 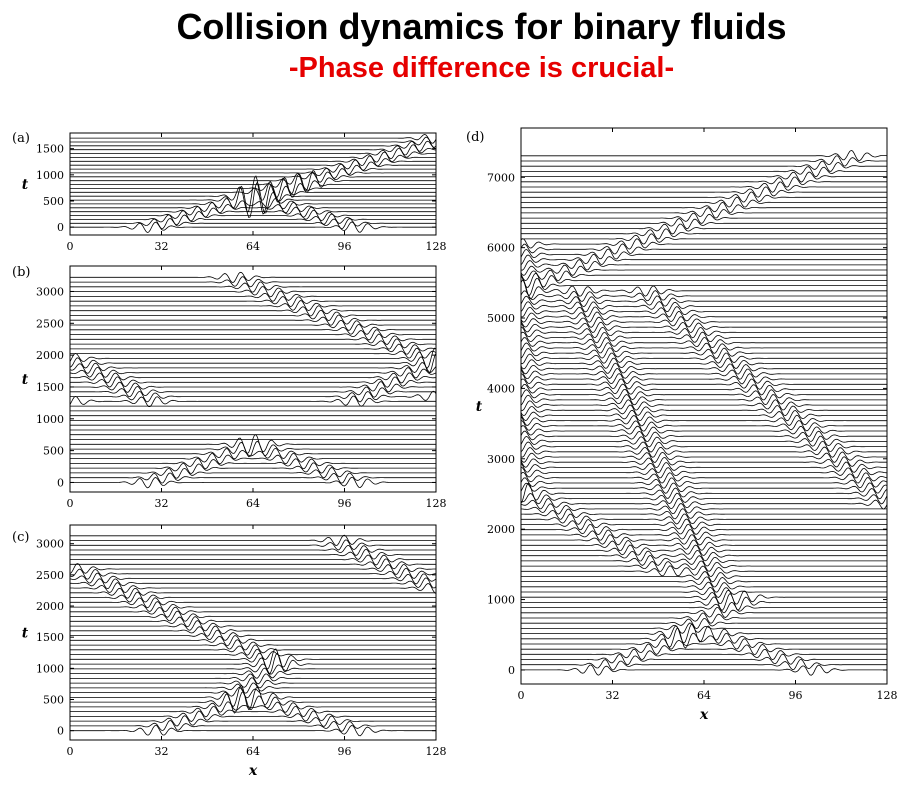 What do you see at coordinates (481, 68) in the screenshot?
I see `page-subtitle: -Phase difference is crucial-` at bounding box center [481, 68].